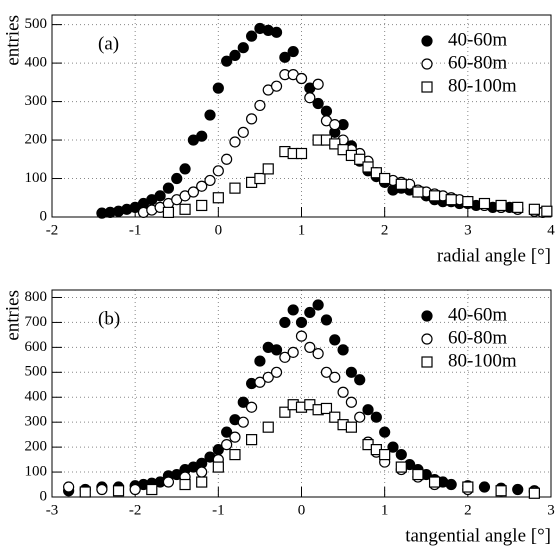 Image resolution: width=557 pixels, height=551 pixels. Describe the element at coordinates (477, 39) in the screenshot. I see `legend-label: 40-60m` at that location.